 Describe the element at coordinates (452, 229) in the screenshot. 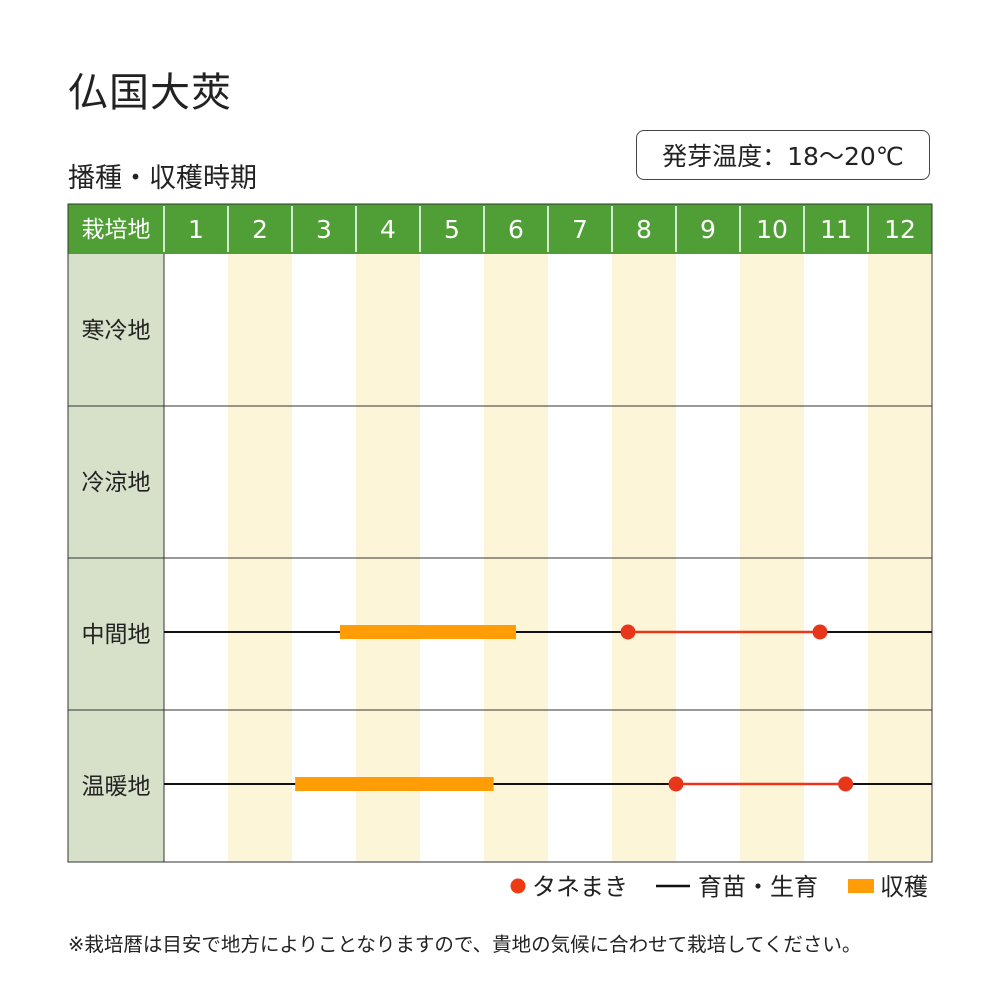

I see `month-label: 5` at that location.